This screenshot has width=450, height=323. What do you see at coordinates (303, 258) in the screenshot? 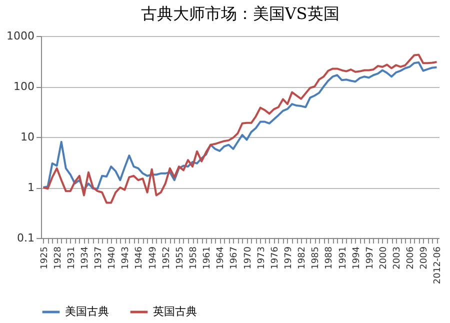
I see `x-tick-label: 1982` at bounding box center [303, 258].